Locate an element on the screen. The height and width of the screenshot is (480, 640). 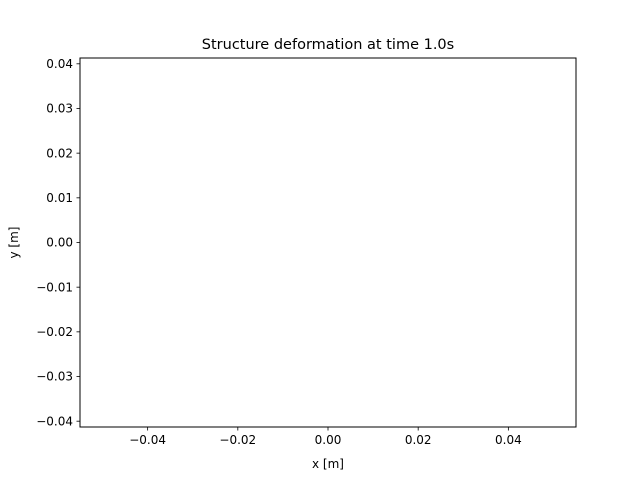
x-tick-label: 0.02 is located at coordinates (418, 440).